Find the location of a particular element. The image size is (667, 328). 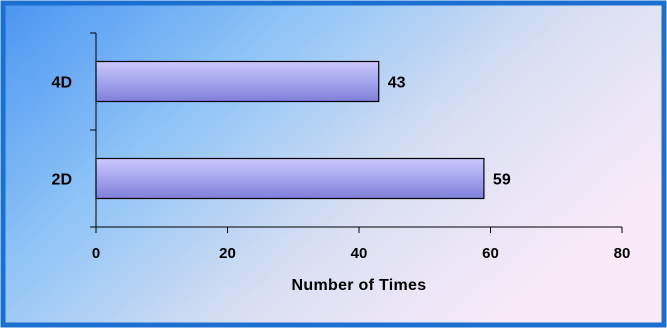

x-tick-label: 0 is located at coordinates (96, 253).